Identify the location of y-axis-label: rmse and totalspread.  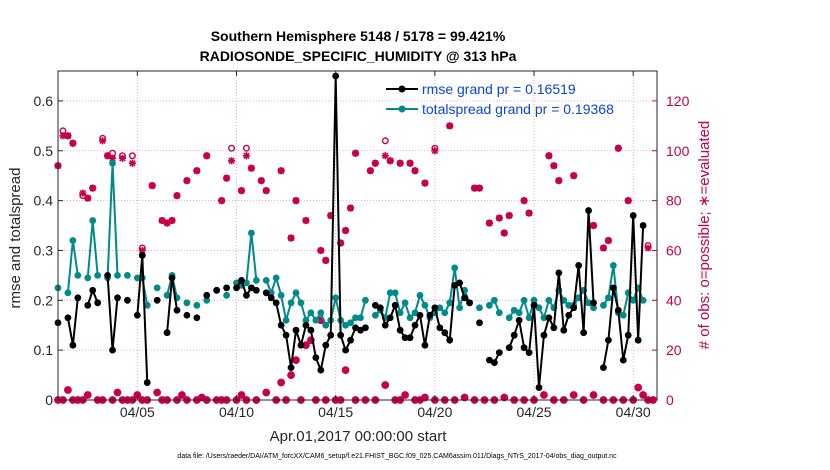
(15, 238).